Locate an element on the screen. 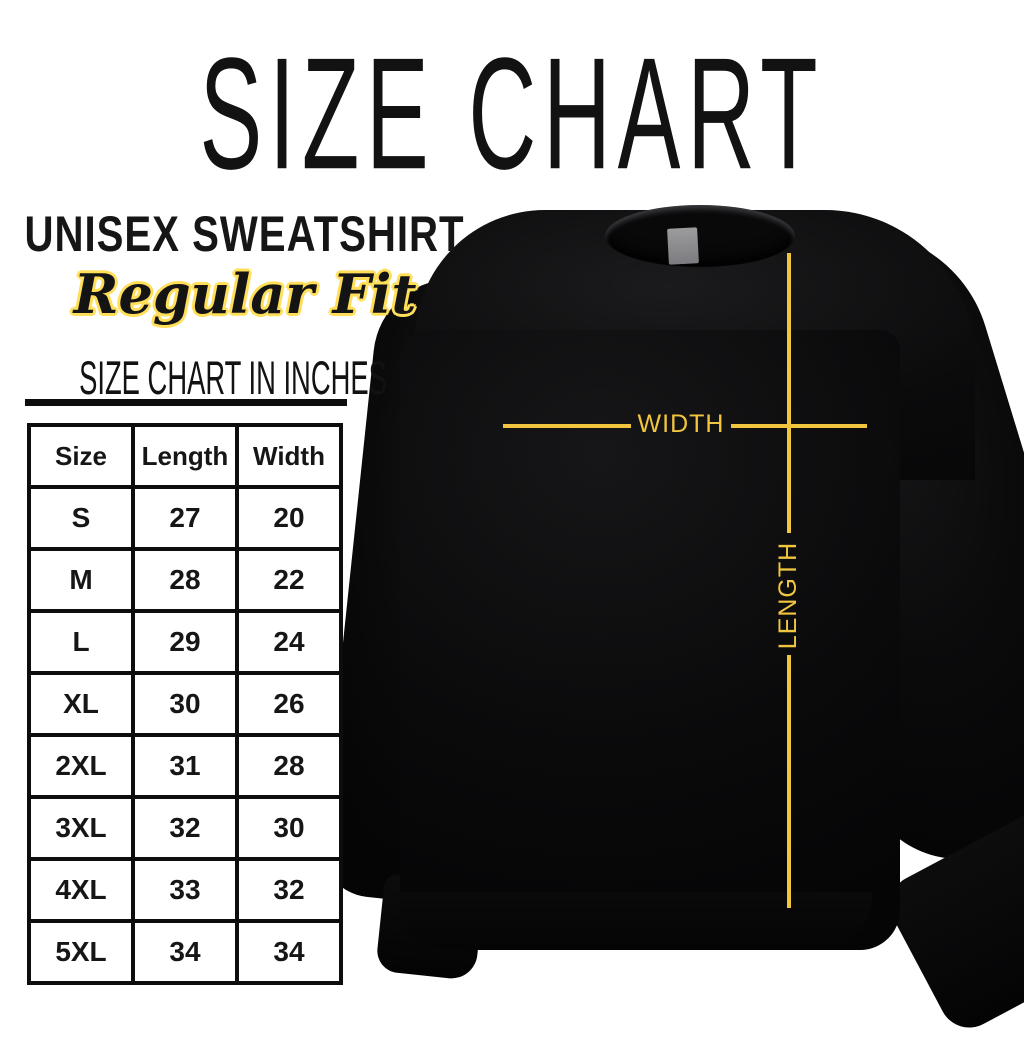 This screenshot has width=1024, height=1038. table-row: S 27 20 is located at coordinates (185, 518).